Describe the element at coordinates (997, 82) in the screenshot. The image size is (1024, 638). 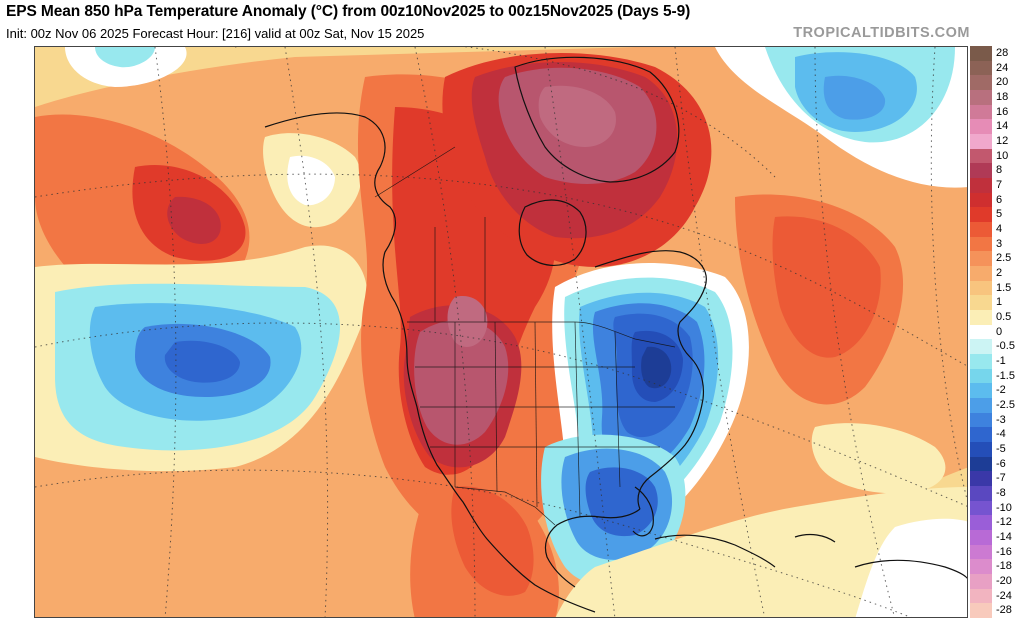
I see `colorbar-level: 20` at that location.